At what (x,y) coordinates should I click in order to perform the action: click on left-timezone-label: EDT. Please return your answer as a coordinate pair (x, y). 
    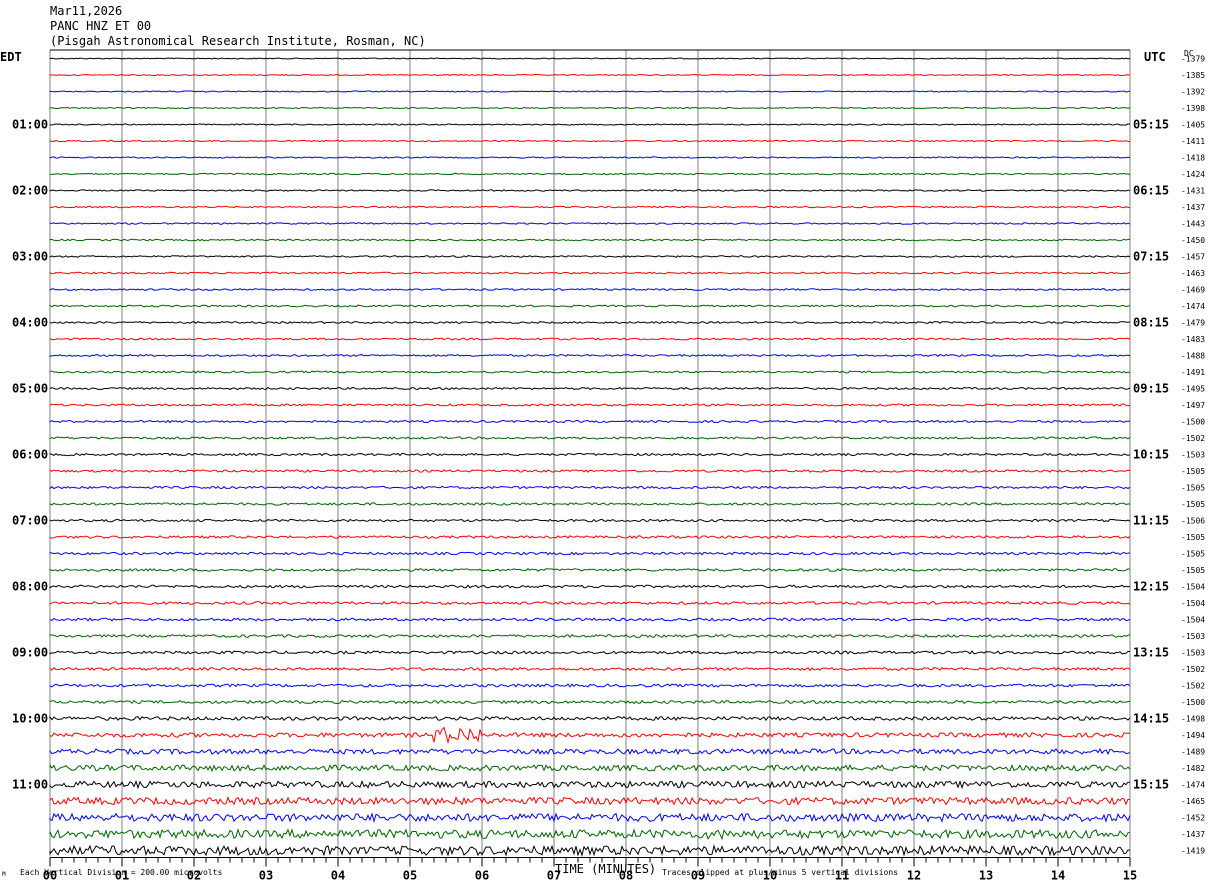
    Looking at the image, I should click on (11, 57).